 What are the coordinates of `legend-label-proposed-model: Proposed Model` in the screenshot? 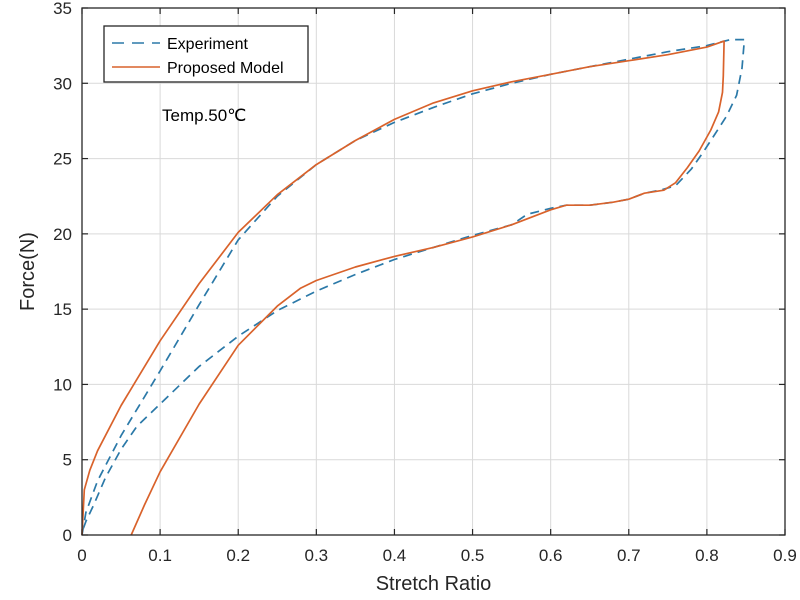 It's located at (225, 68).